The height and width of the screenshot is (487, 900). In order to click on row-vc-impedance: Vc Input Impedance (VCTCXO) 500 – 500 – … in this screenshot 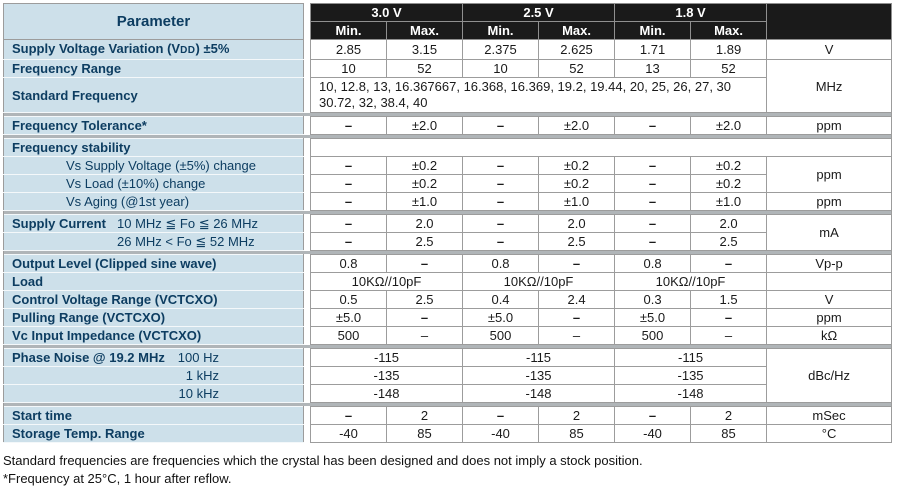, I will do `click(448, 335)`.